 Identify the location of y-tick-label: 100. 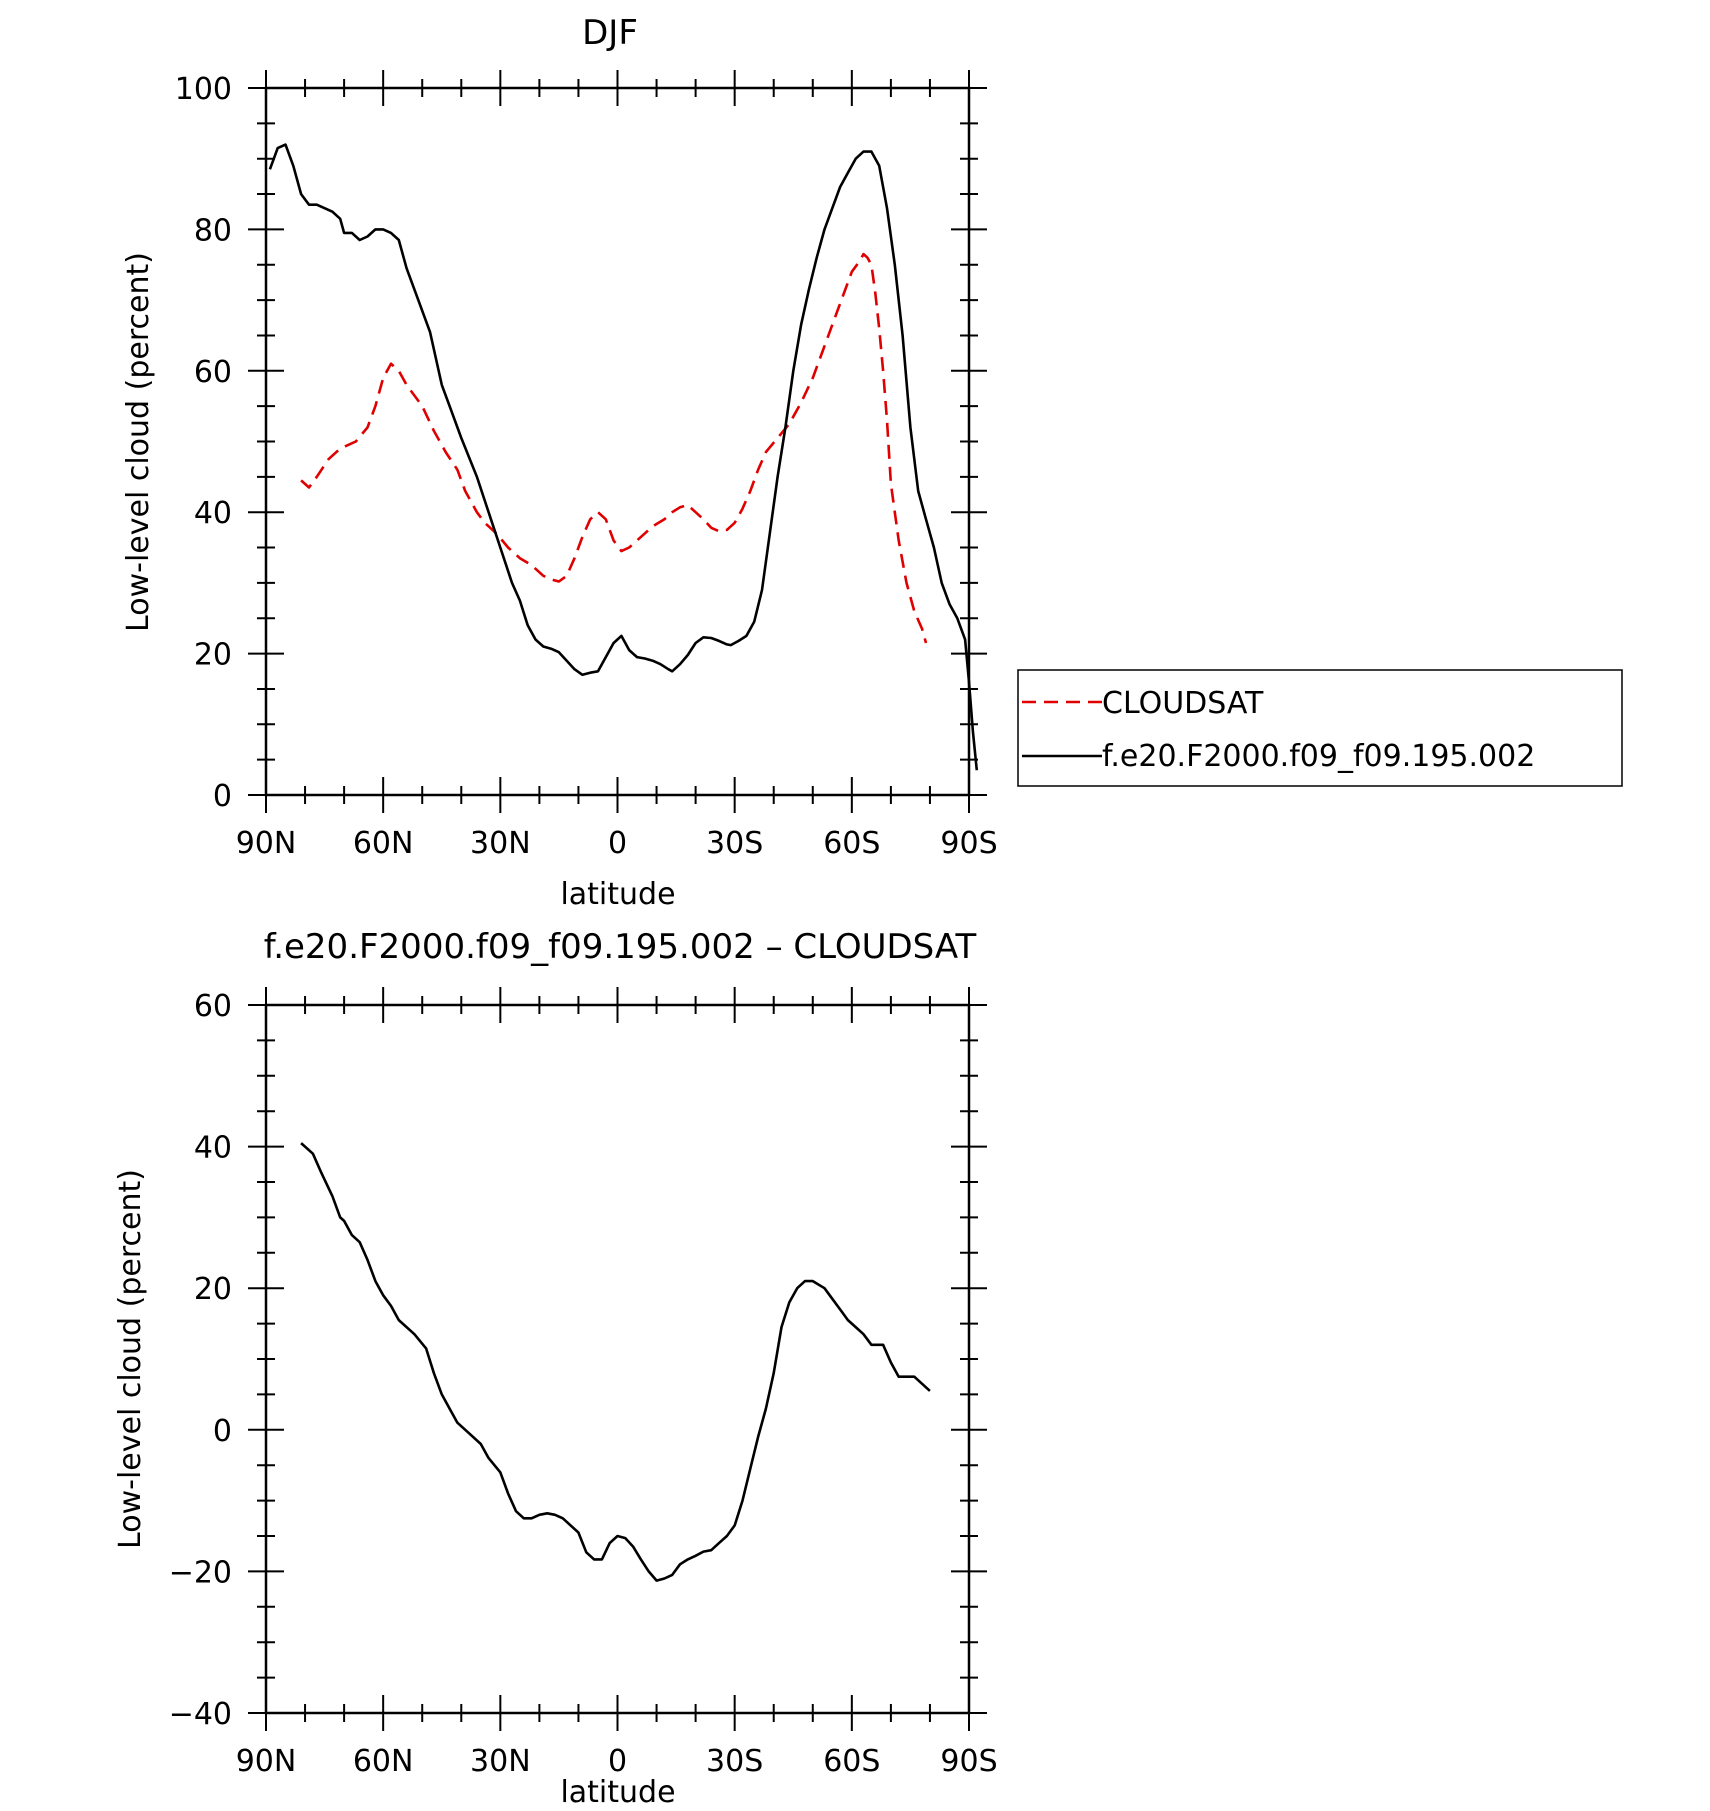
(203, 89).